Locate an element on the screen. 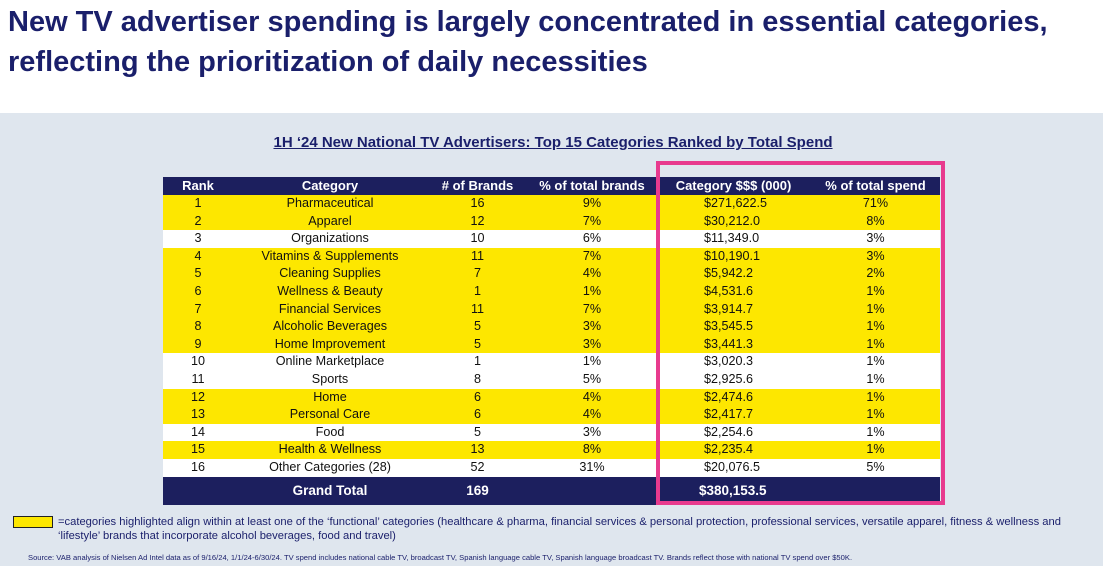 This screenshot has height=566, width=1103. table-row: 13 Personal Care 6 4% $2,417.7 1% is located at coordinates (551, 415).